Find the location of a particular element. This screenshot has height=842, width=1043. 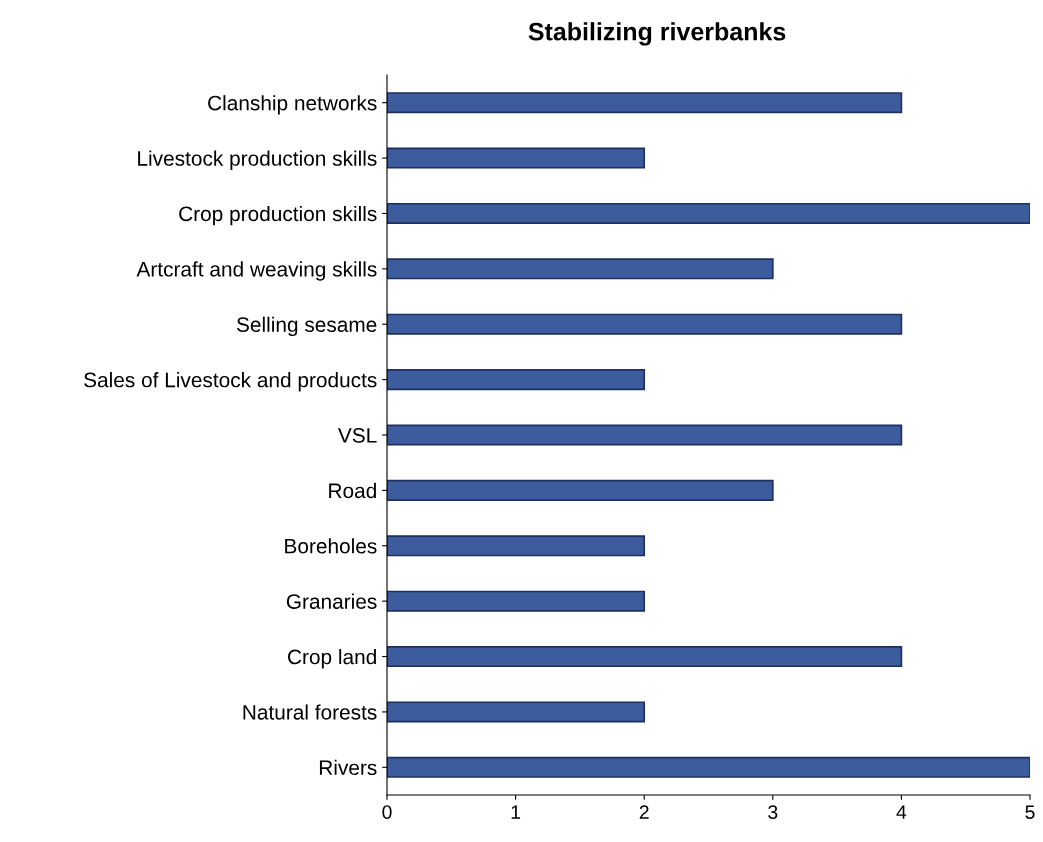

y-tick-label: Artcraft and weaving skills is located at coordinates (256, 271).